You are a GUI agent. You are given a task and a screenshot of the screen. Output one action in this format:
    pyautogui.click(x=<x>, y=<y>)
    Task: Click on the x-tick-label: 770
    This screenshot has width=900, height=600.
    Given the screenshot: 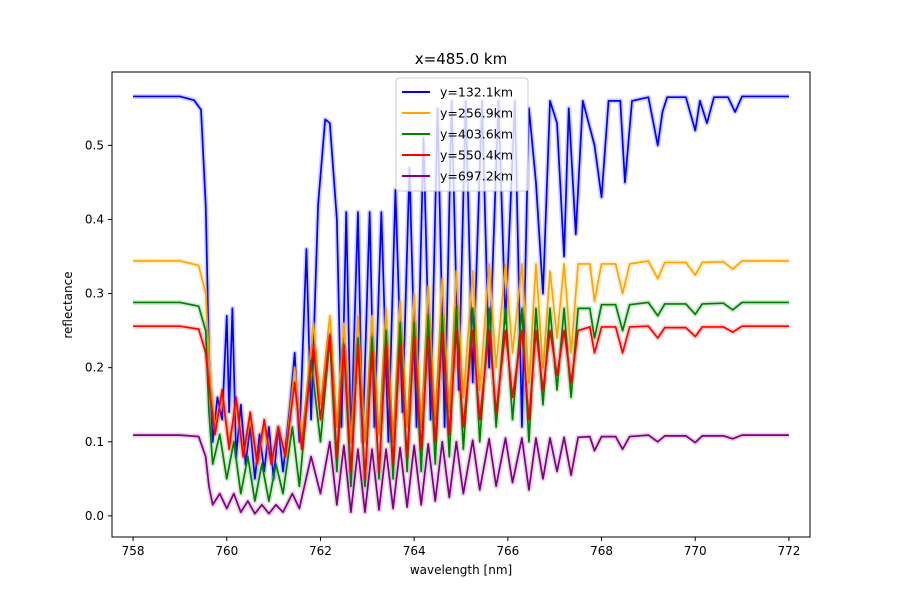 What is the action you would take?
    pyautogui.click(x=695, y=551)
    